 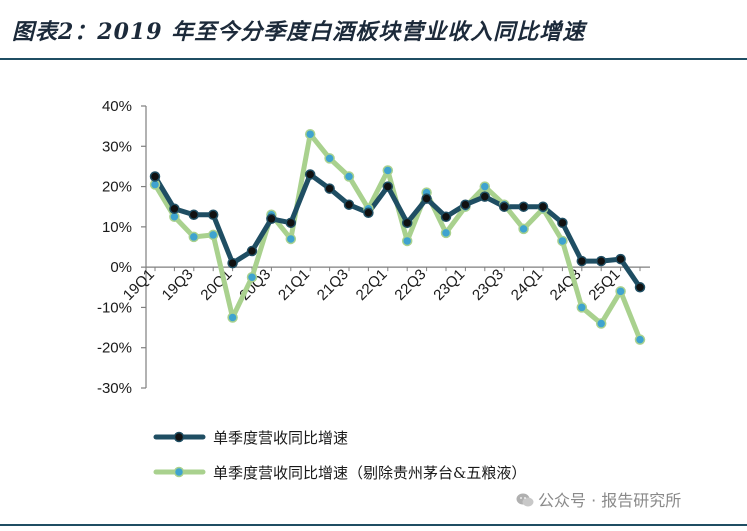 I want to click on watermark-text: 公众号 · 报告研究所, so click(x=610, y=500).